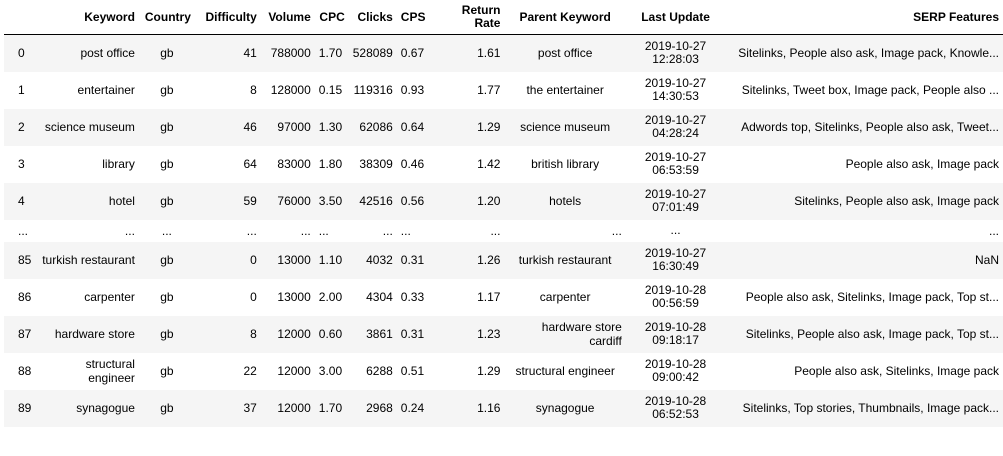 The height and width of the screenshot is (456, 1003). What do you see at coordinates (331, 17) in the screenshot?
I see `header-cpc: CPC` at bounding box center [331, 17].